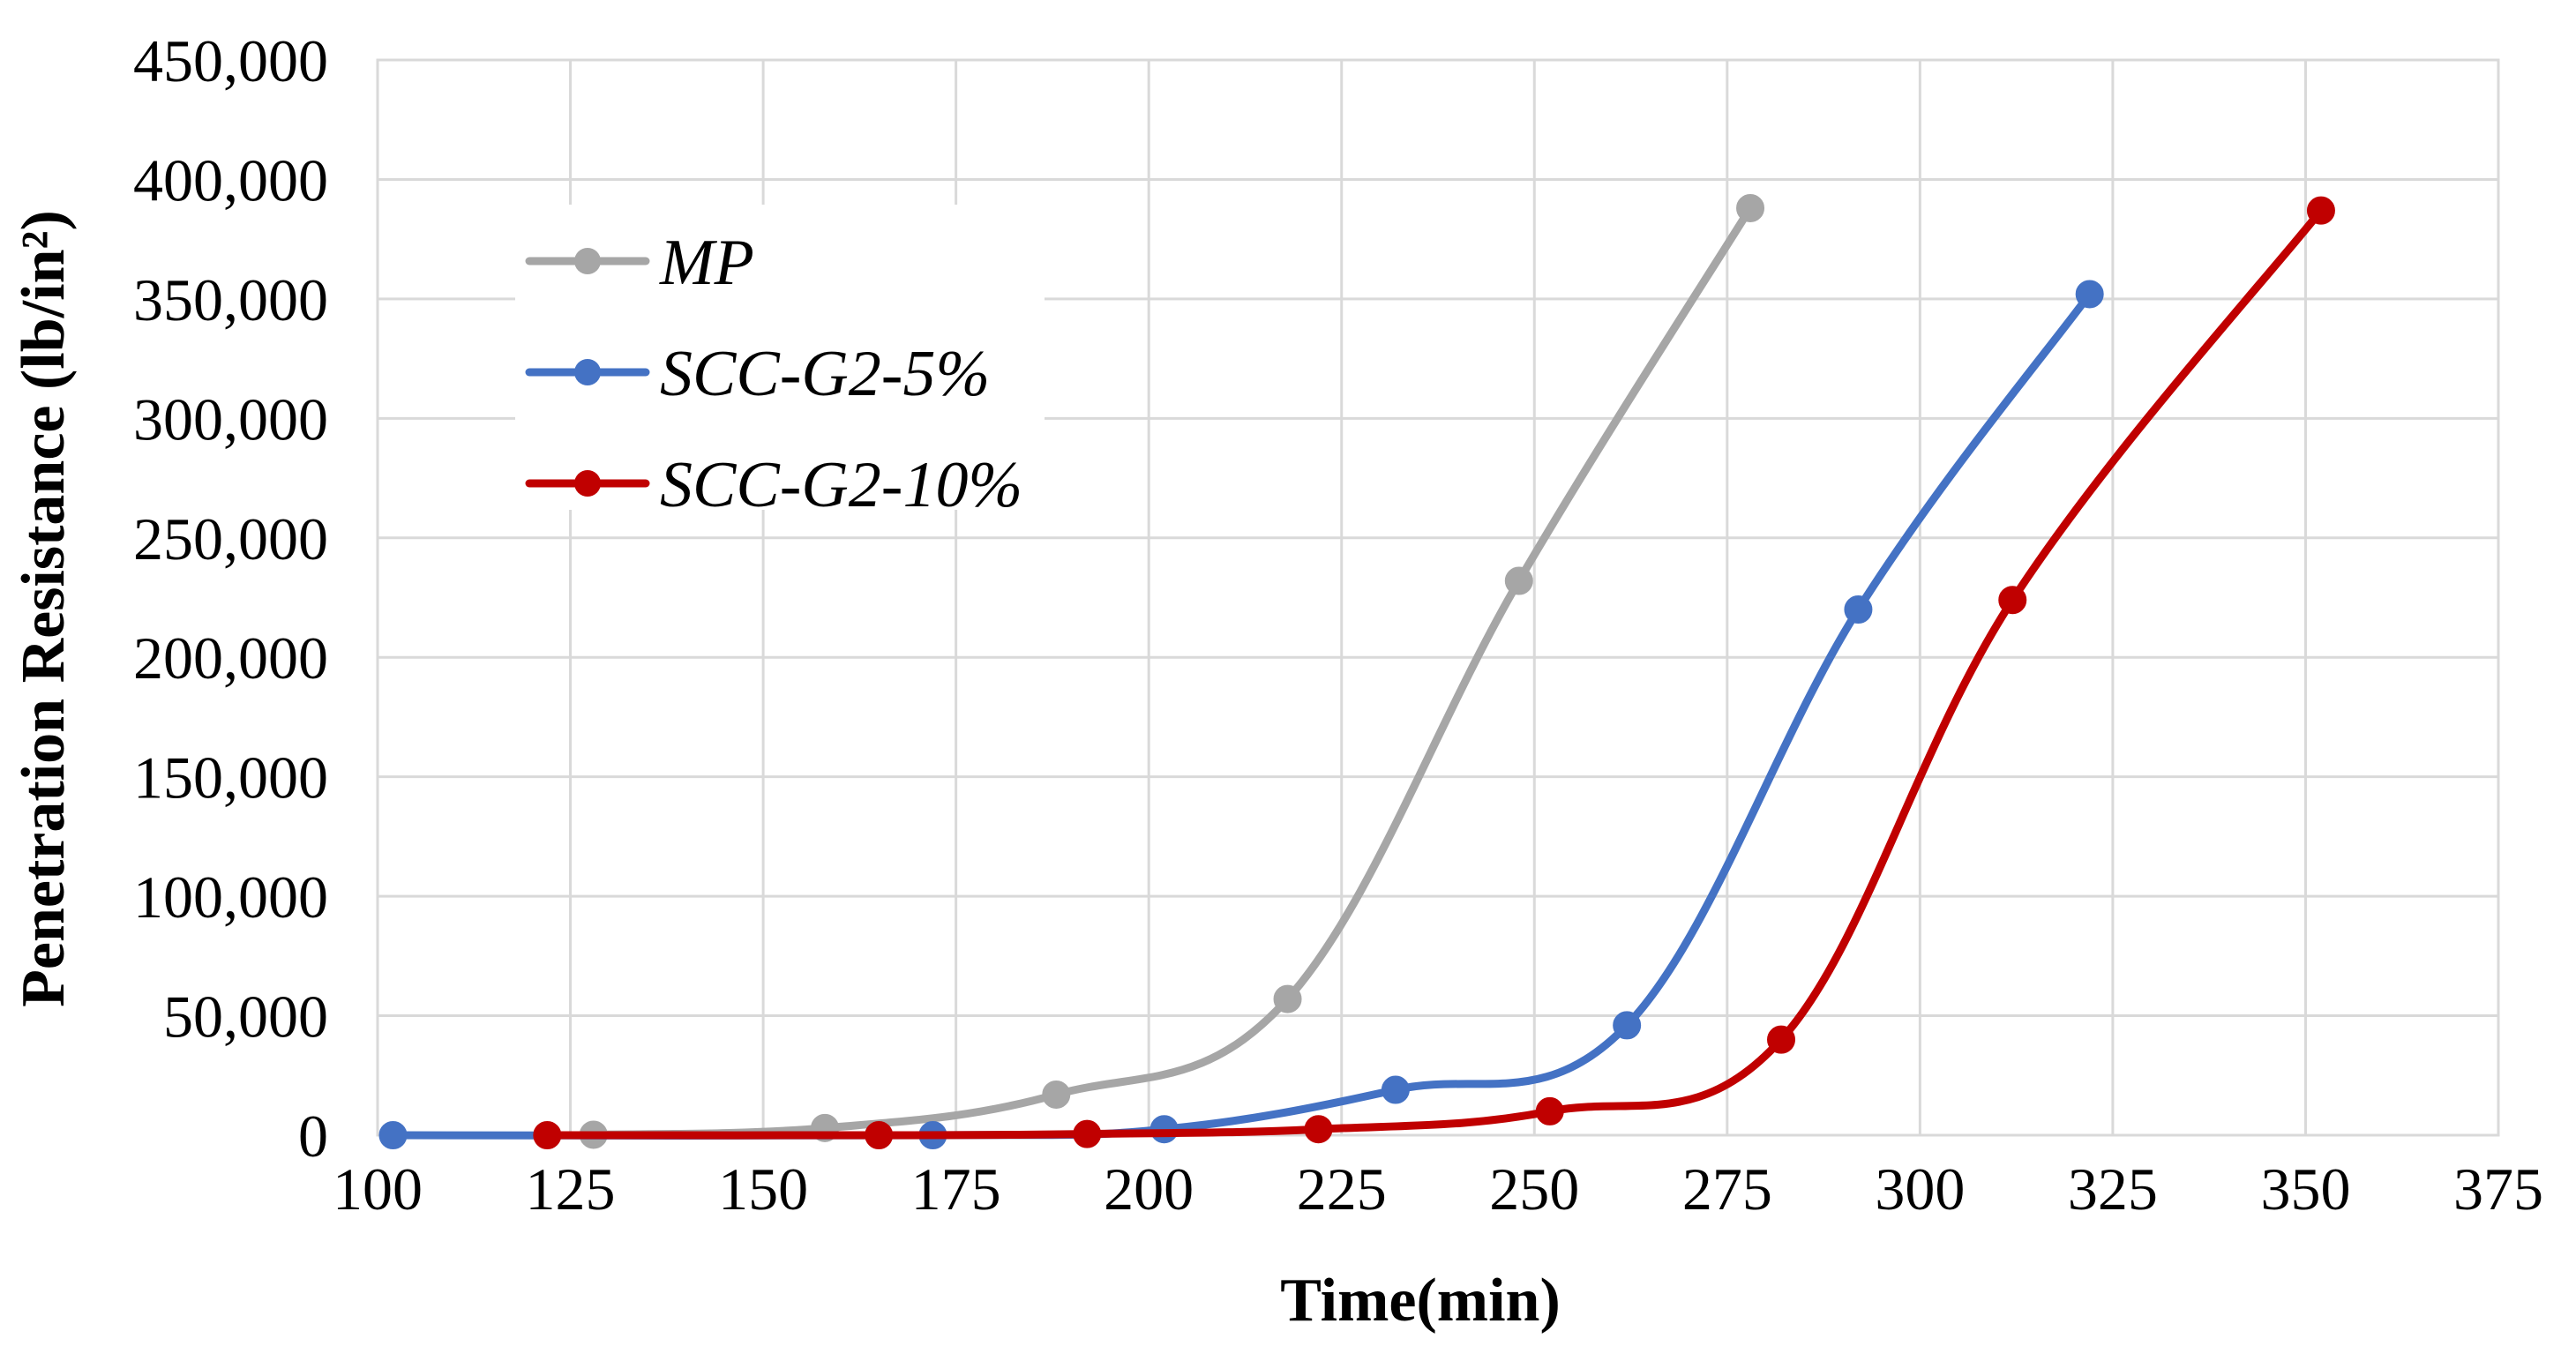 Image resolution: width=2576 pixels, height=1361 pixels. I want to click on x-tick-label: 300, so click(1920, 1189).